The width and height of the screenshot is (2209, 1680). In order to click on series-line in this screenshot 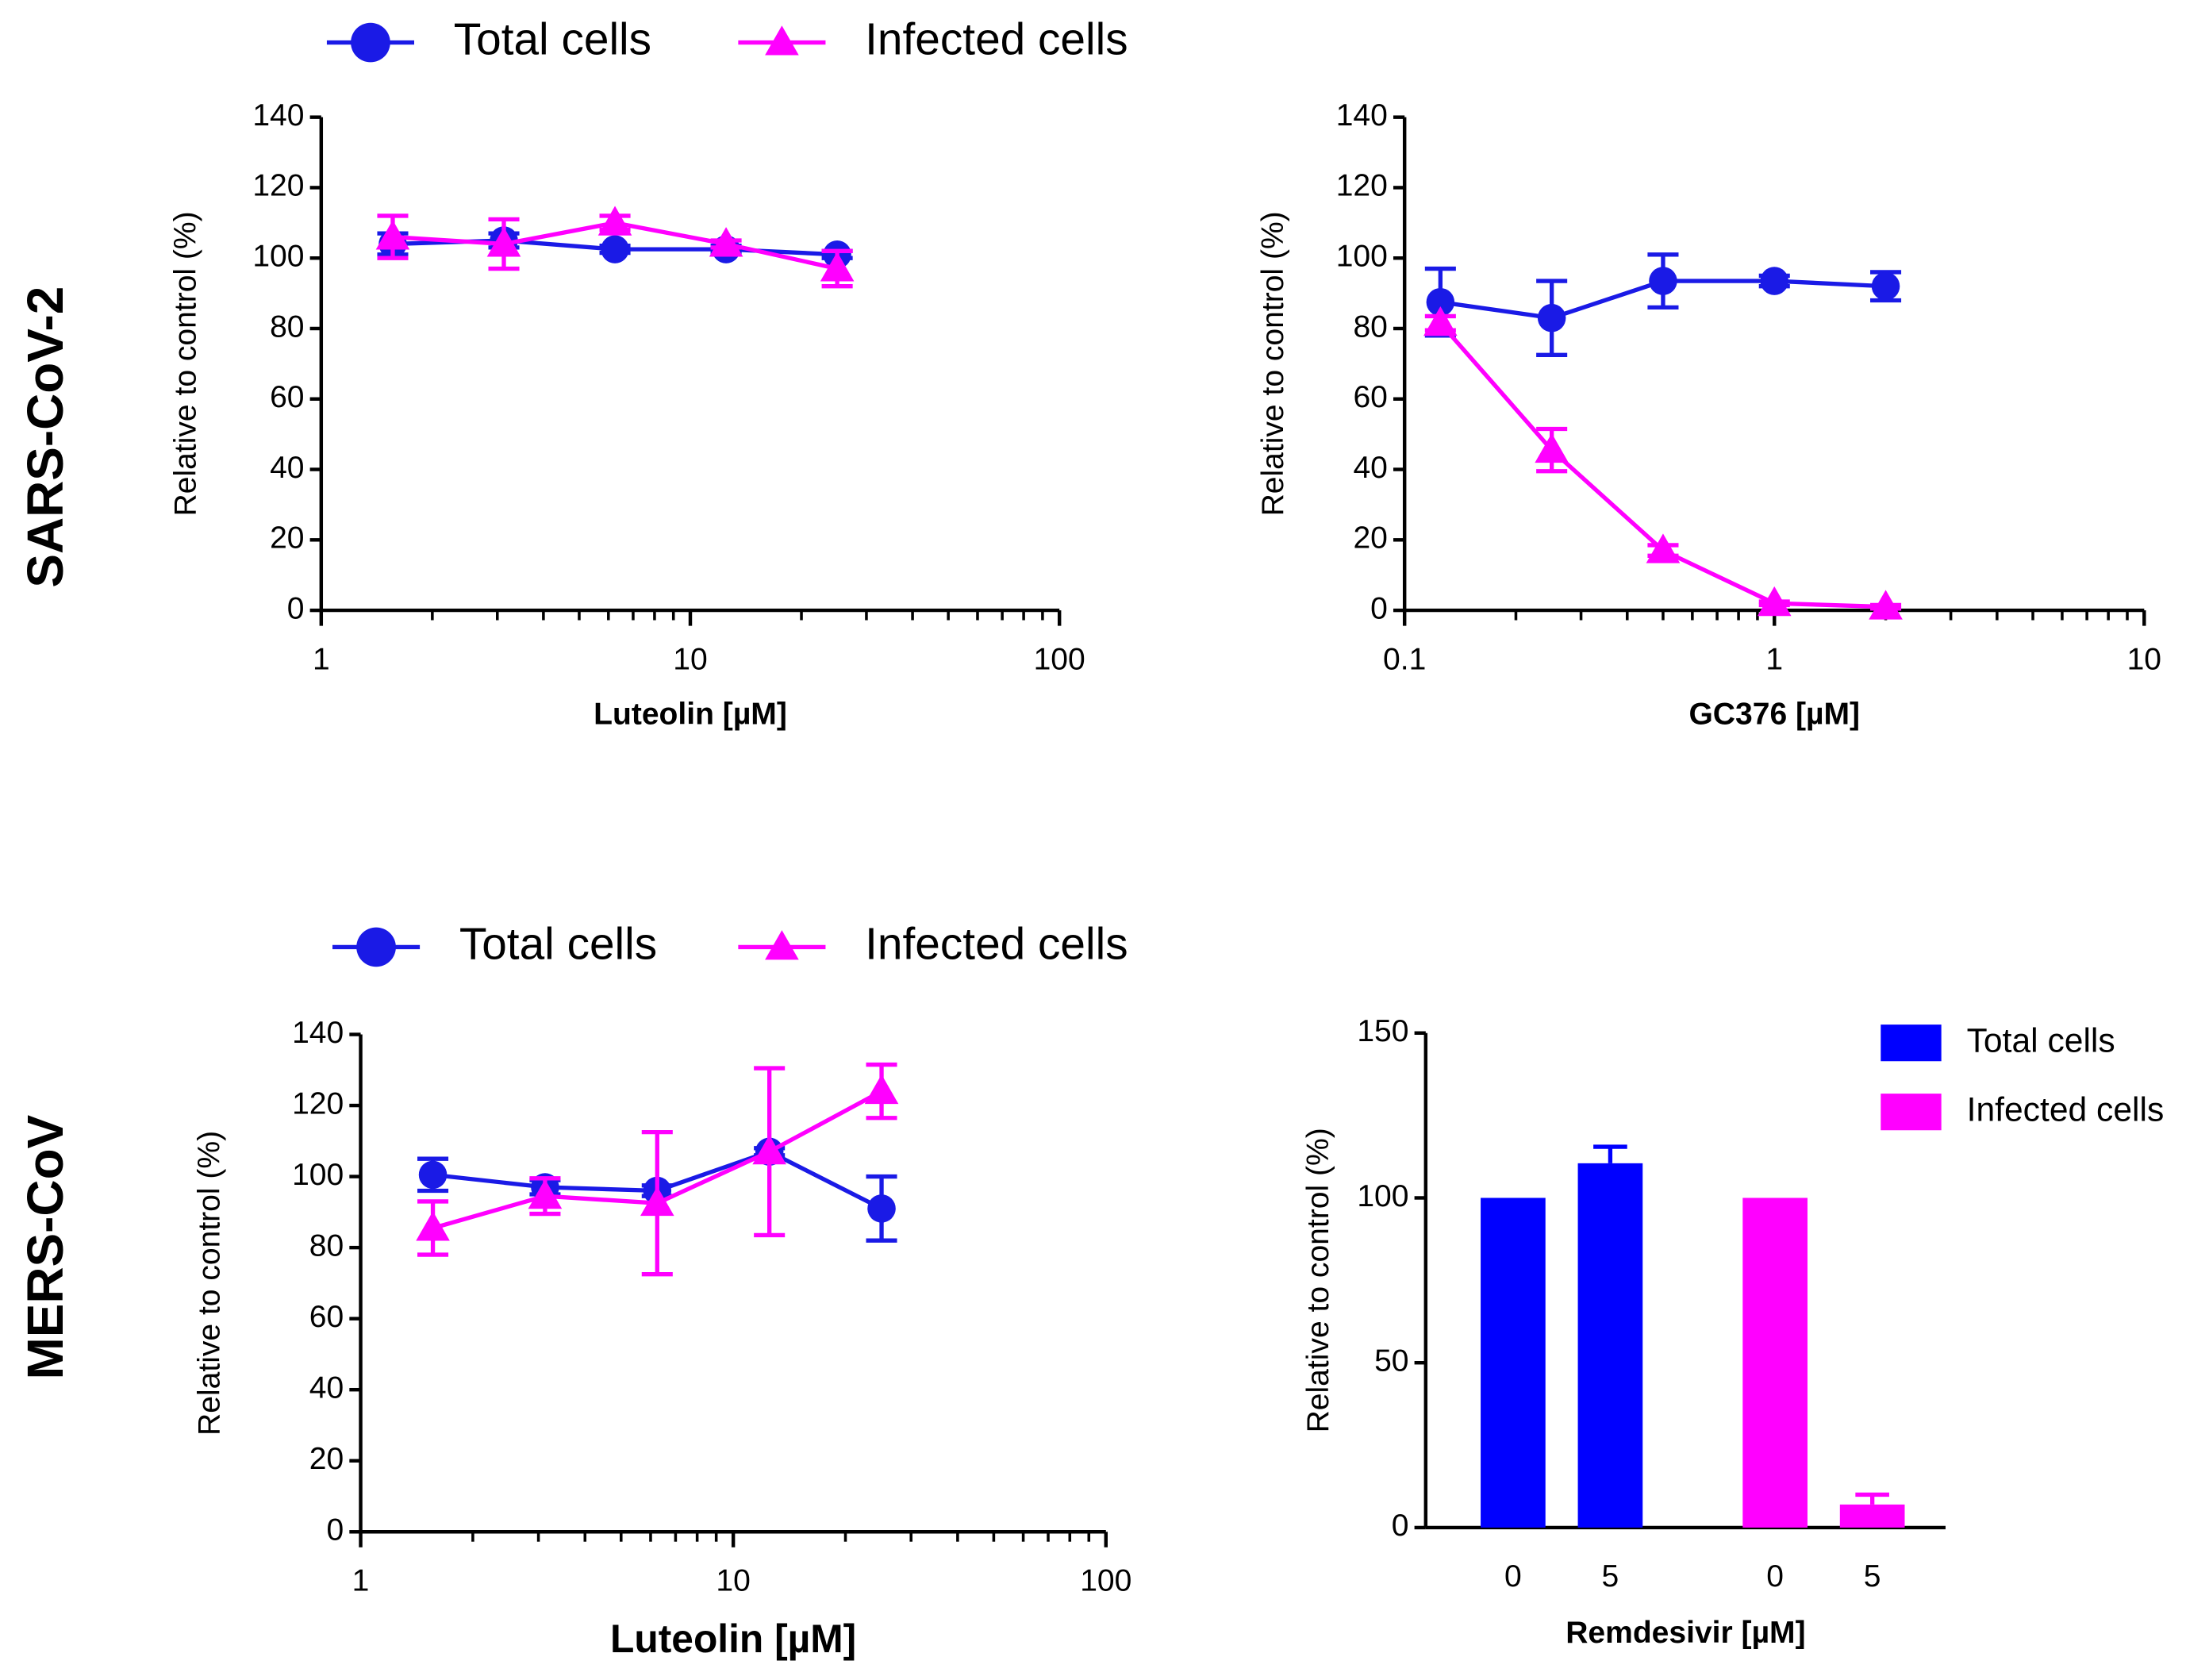, I will do `click(1663, 465)`.